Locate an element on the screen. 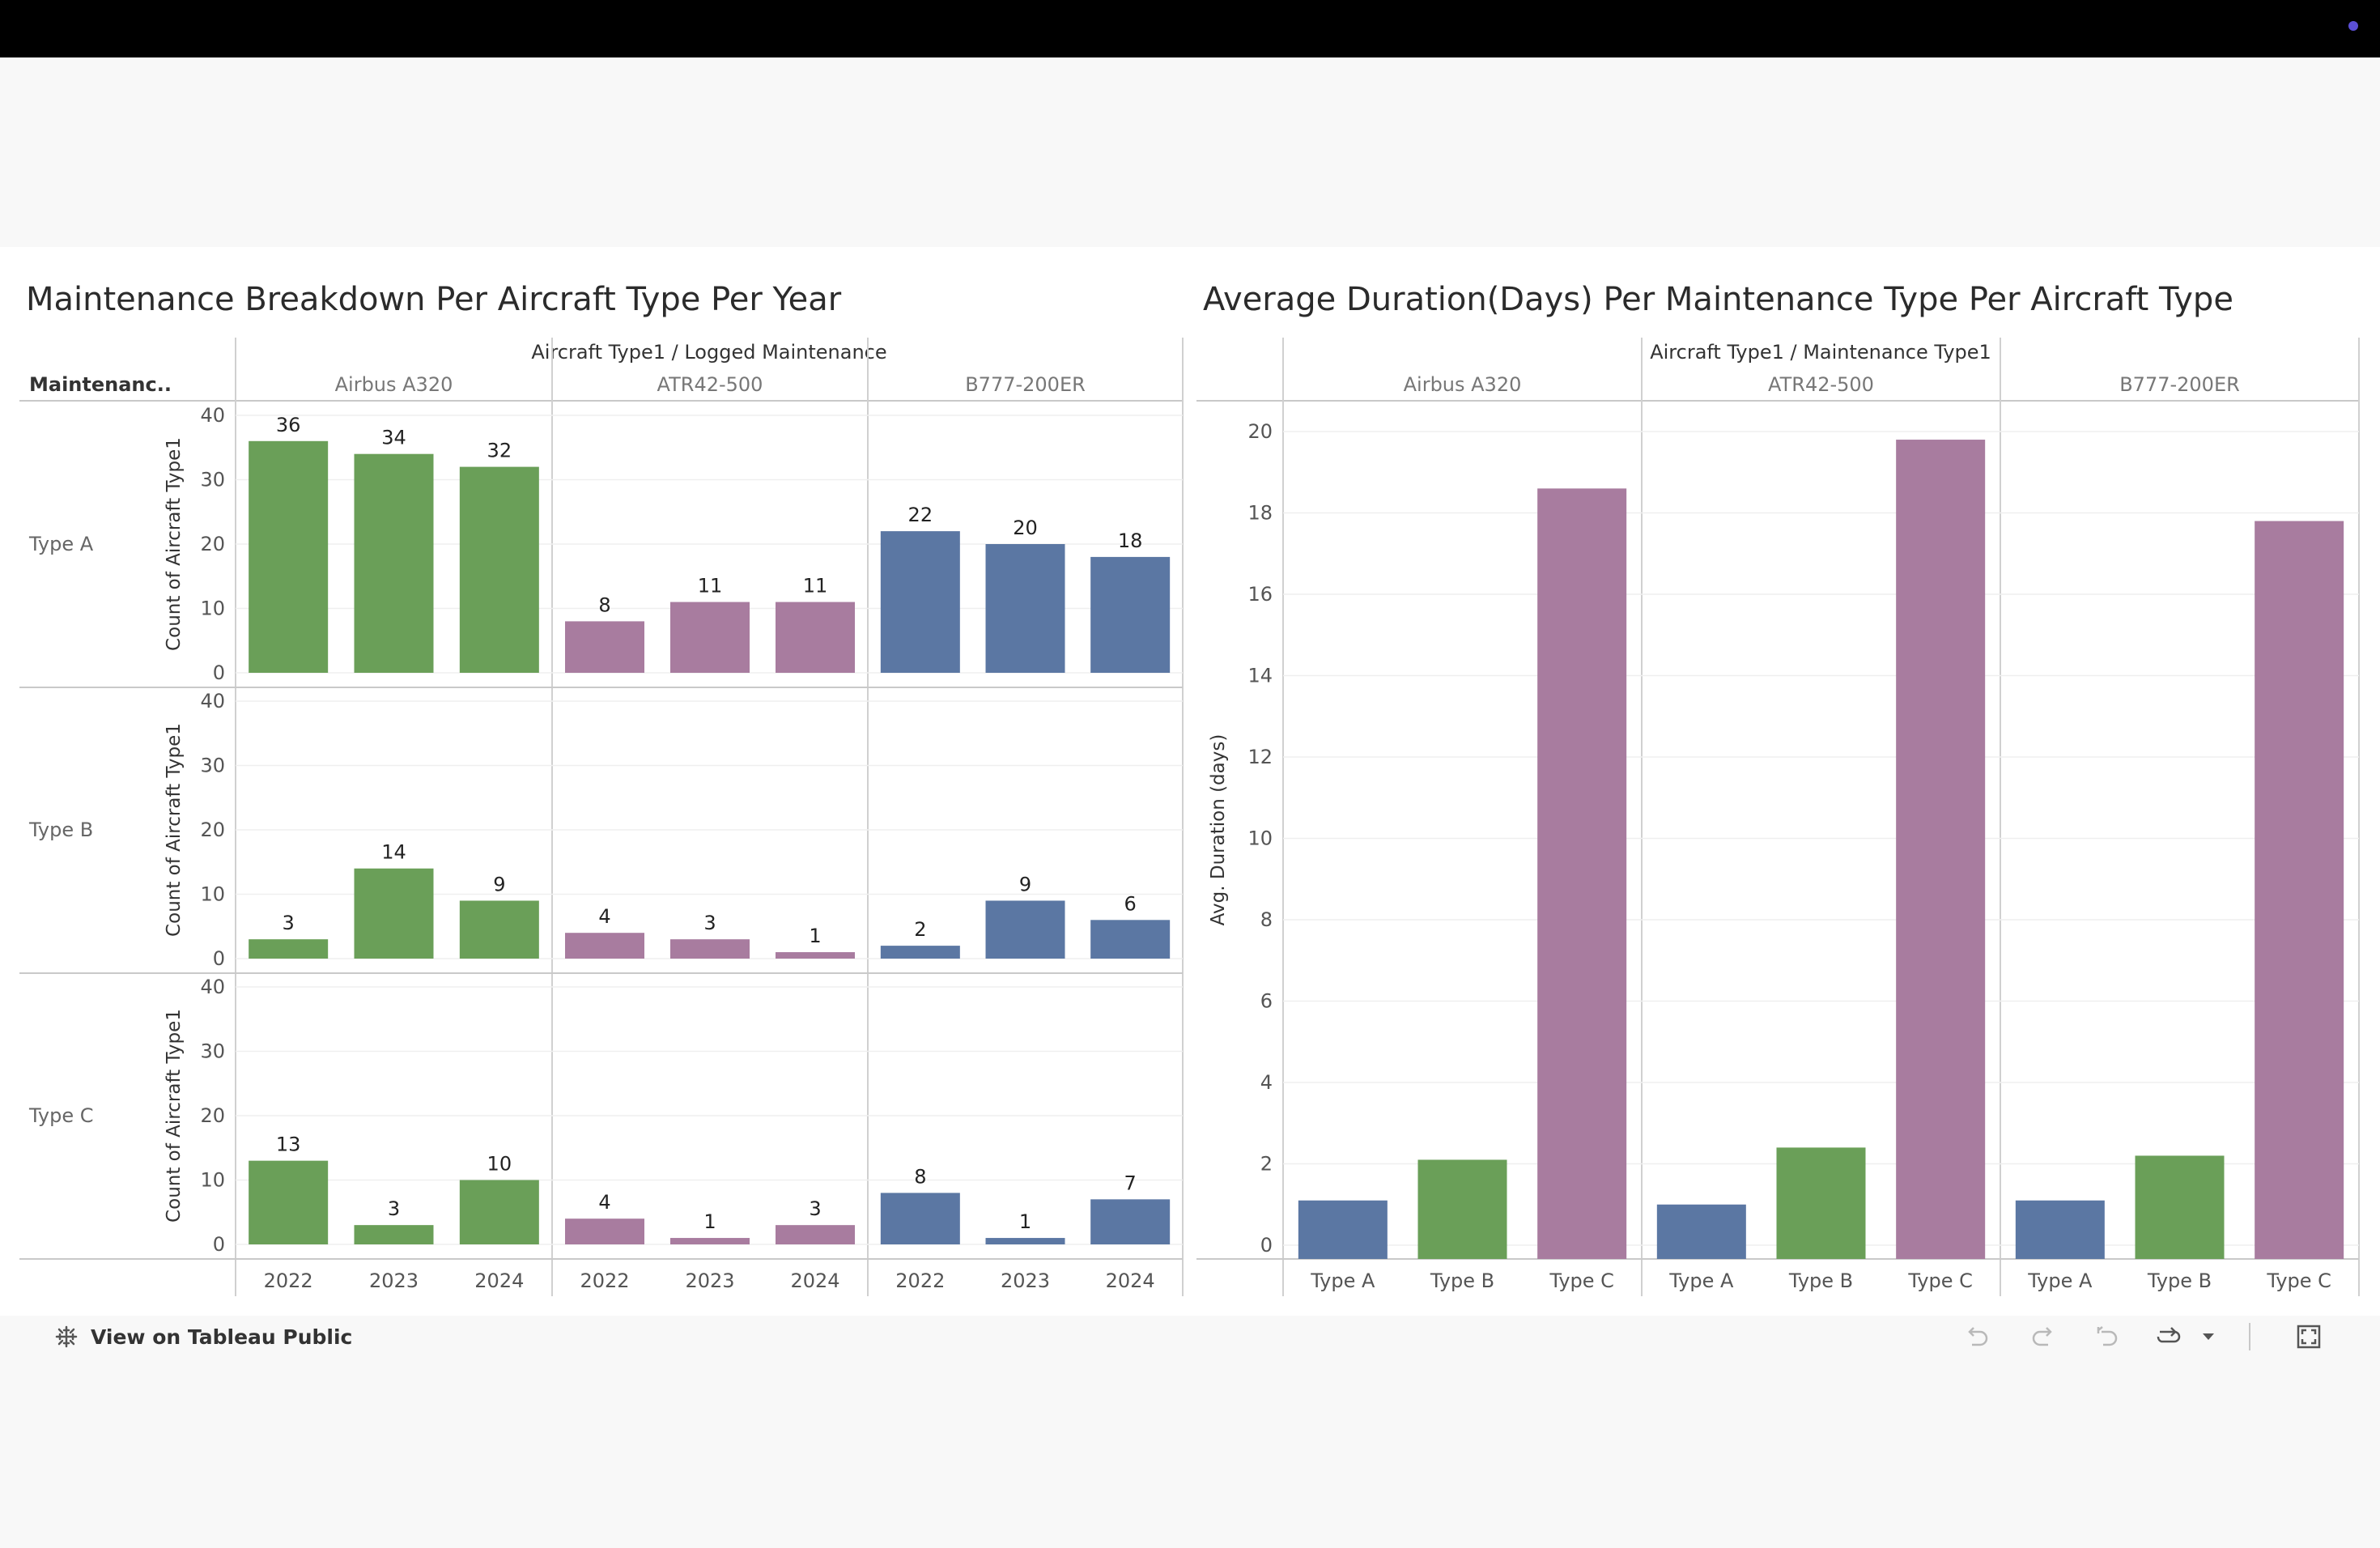  undo-button is located at coordinates (1977, 1336).